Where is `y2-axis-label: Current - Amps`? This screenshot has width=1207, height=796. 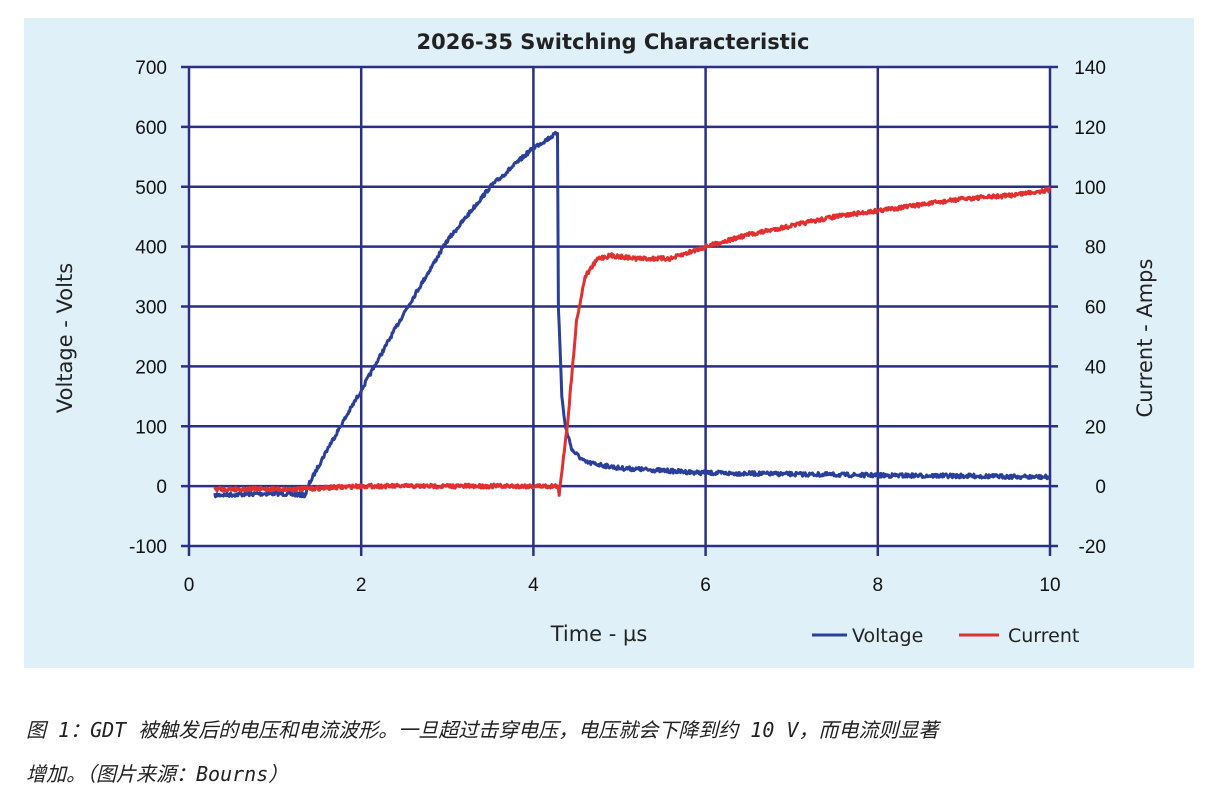 y2-axis-label: Current - Amps is located at coordinates (1145, 338).